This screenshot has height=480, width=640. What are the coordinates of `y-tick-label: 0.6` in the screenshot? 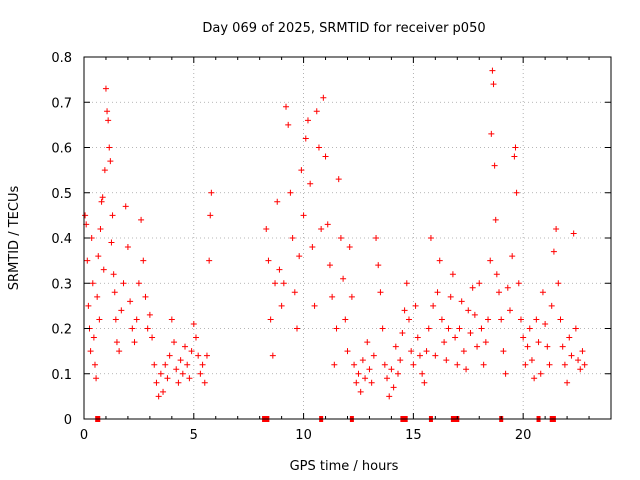 It's located at (61, 149).